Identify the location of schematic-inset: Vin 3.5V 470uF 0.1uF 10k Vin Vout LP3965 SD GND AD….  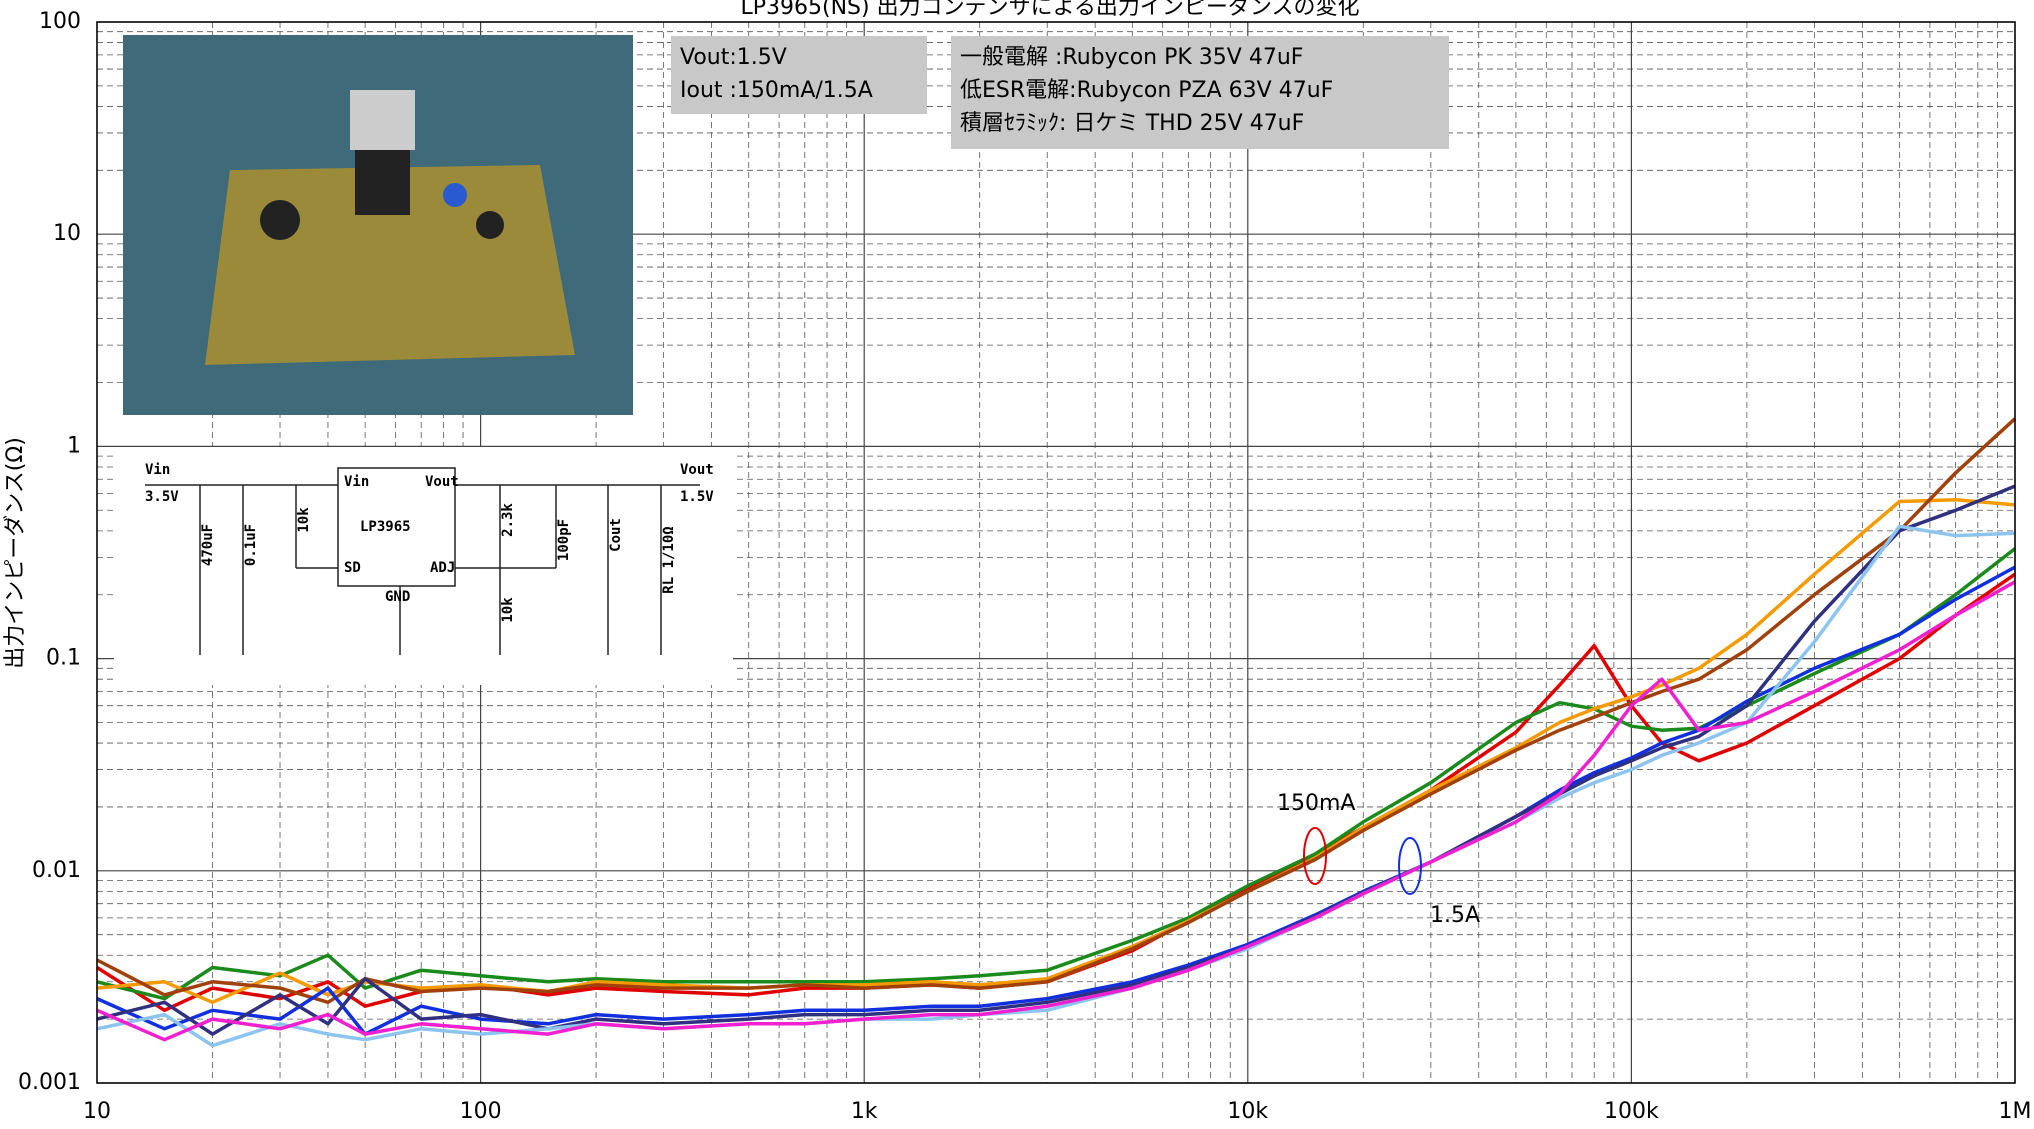
(423, 566).